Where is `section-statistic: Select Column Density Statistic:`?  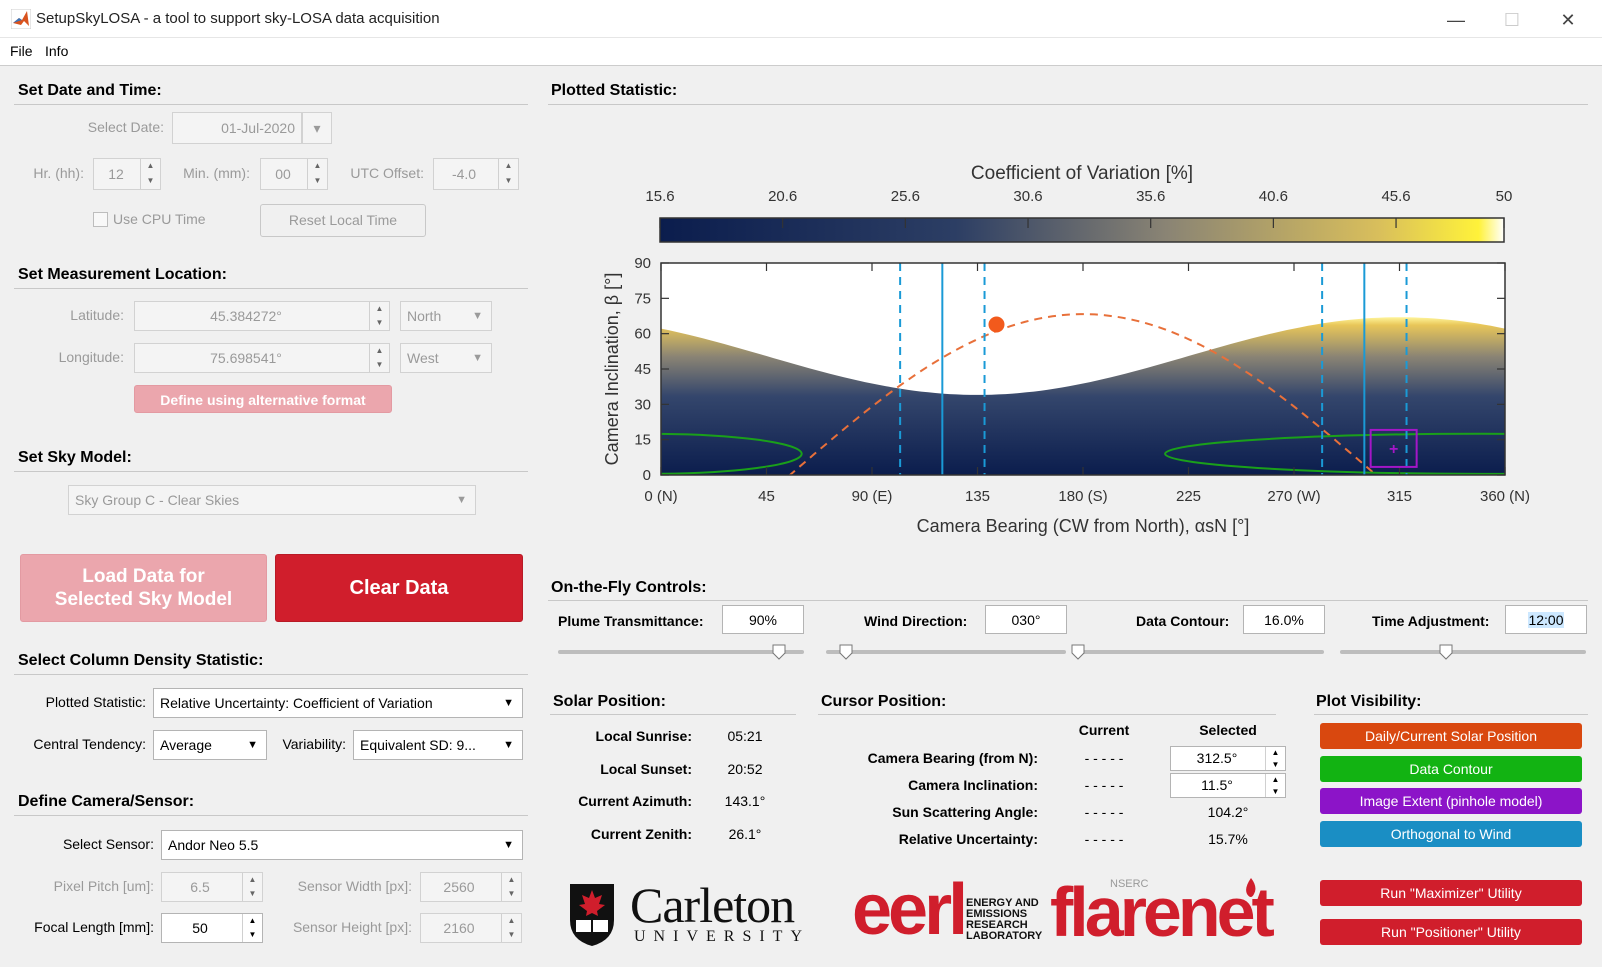
section-statistic: Select Column Density Statistic: is located at coordinates (141, 660).